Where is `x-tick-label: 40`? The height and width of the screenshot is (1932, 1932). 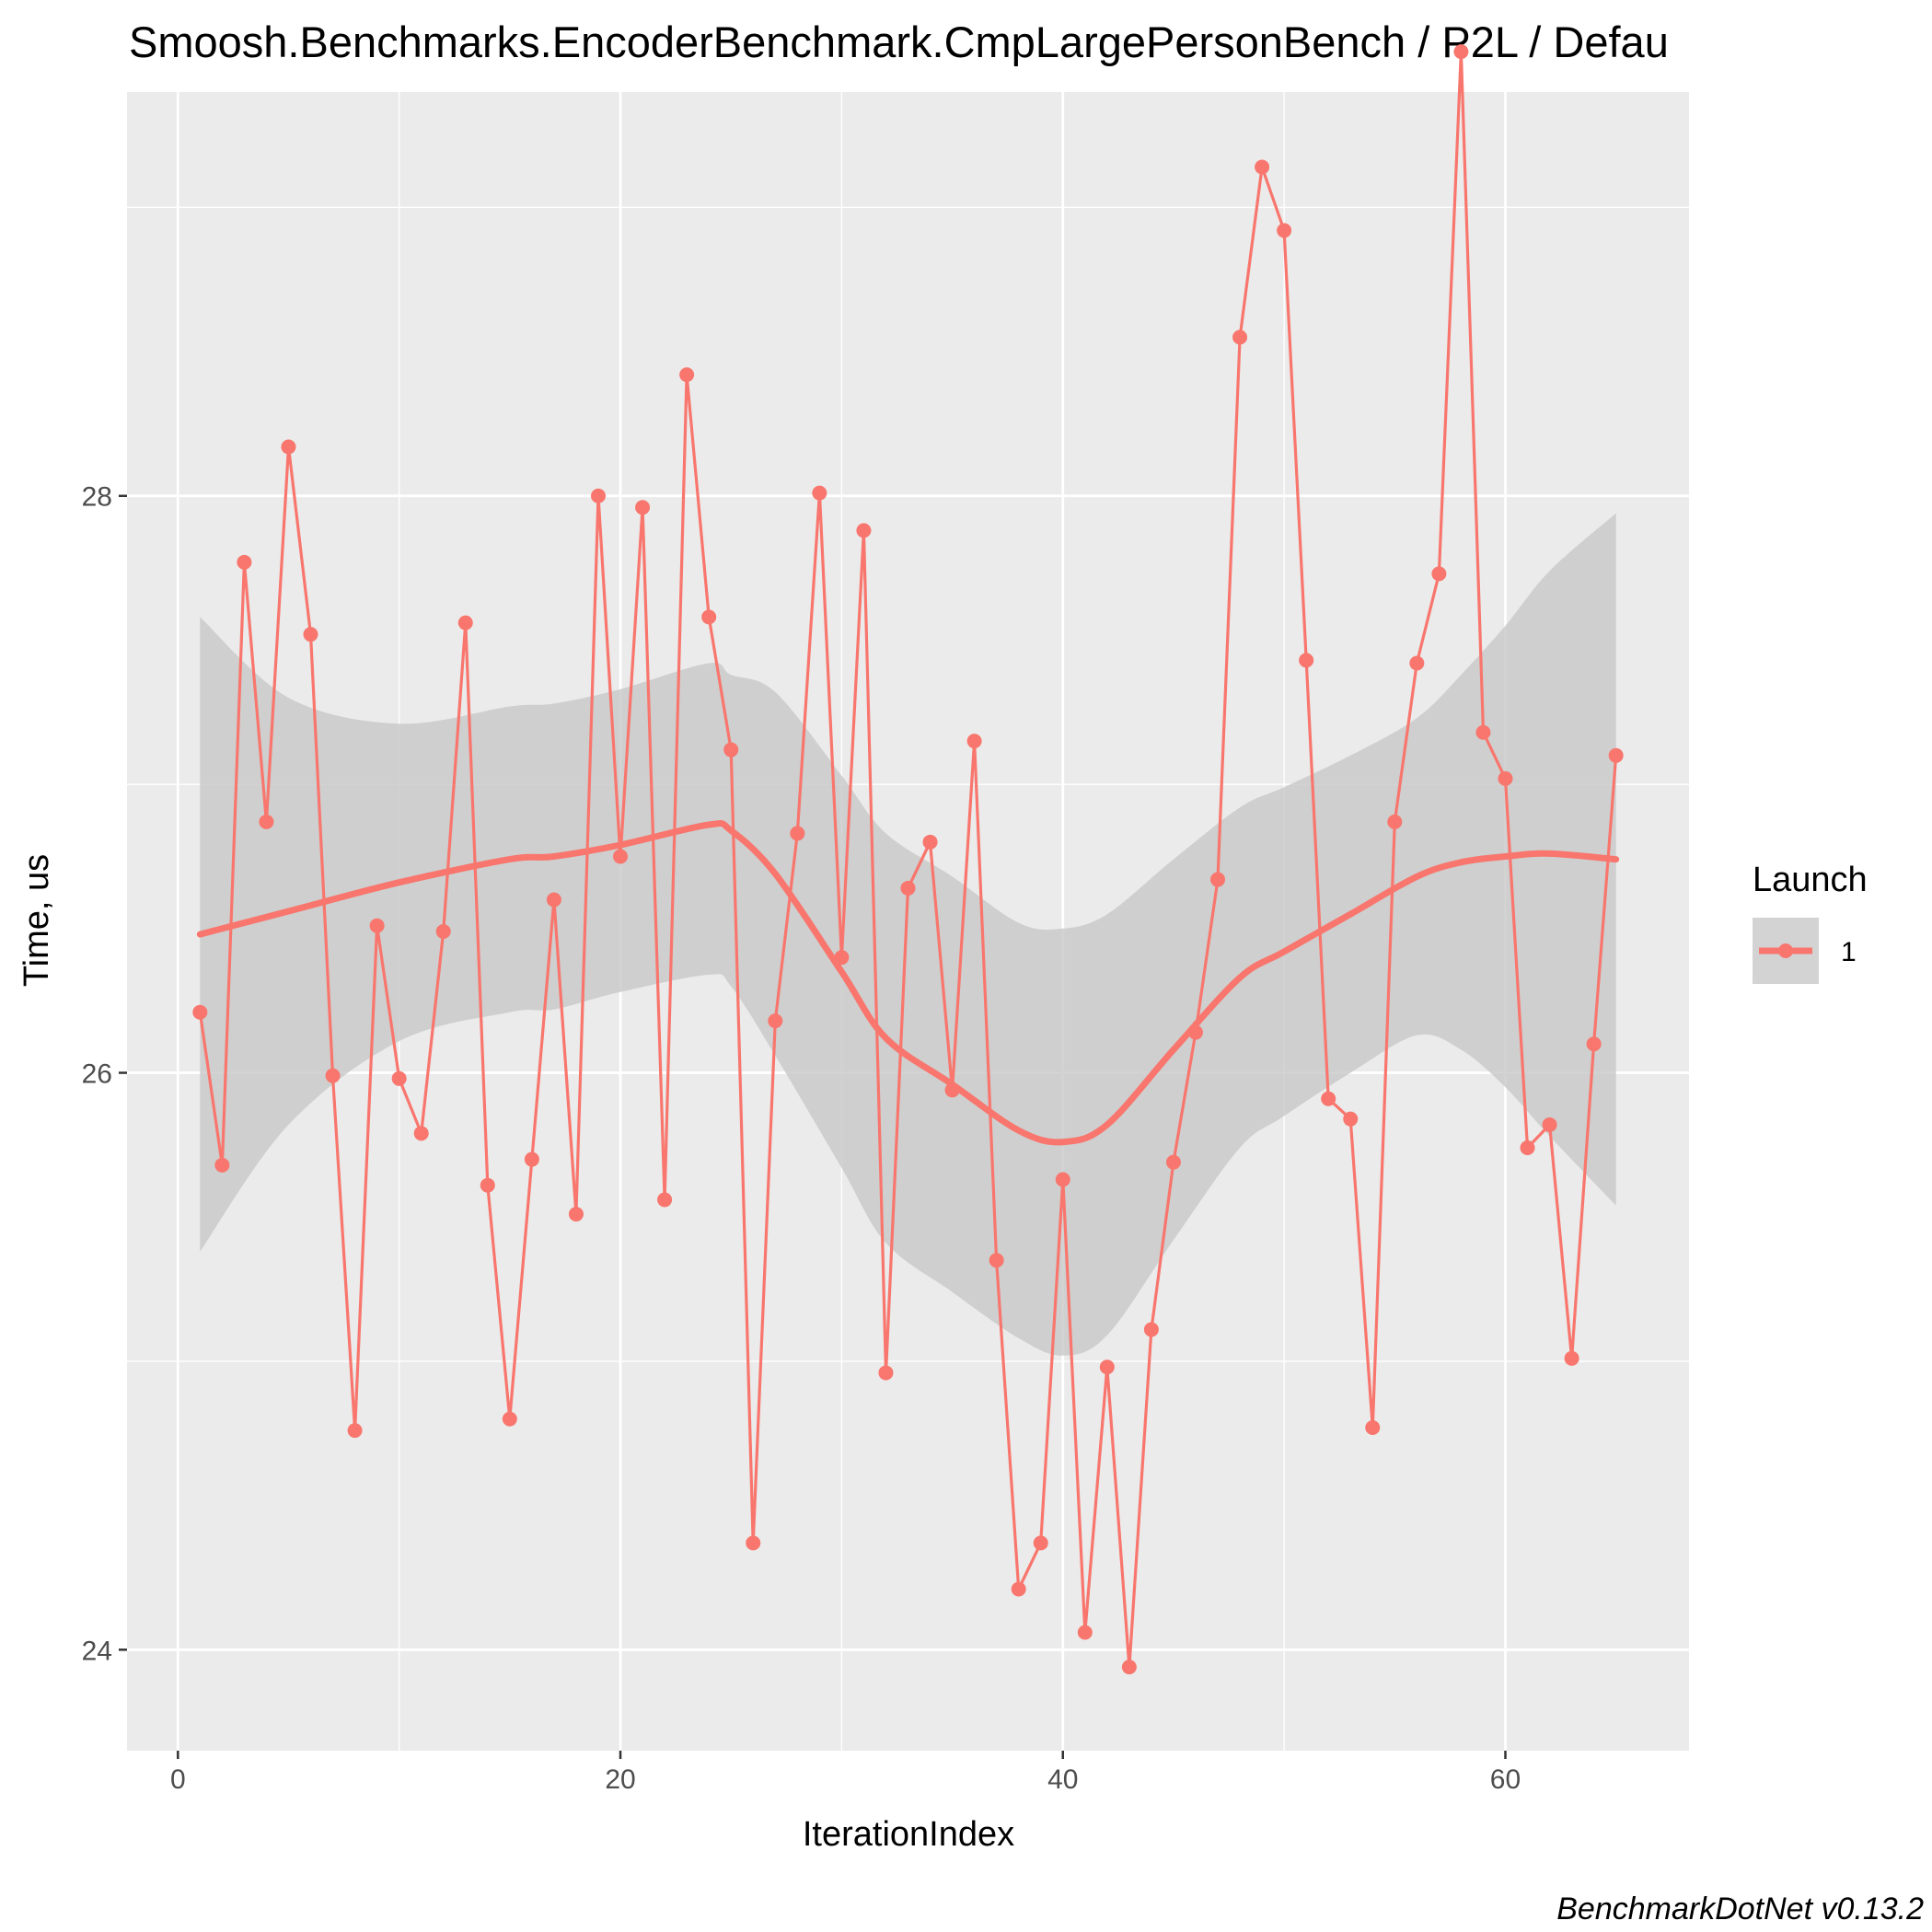 x-tick-label: 40 is located at coordinates (1063, 1780).